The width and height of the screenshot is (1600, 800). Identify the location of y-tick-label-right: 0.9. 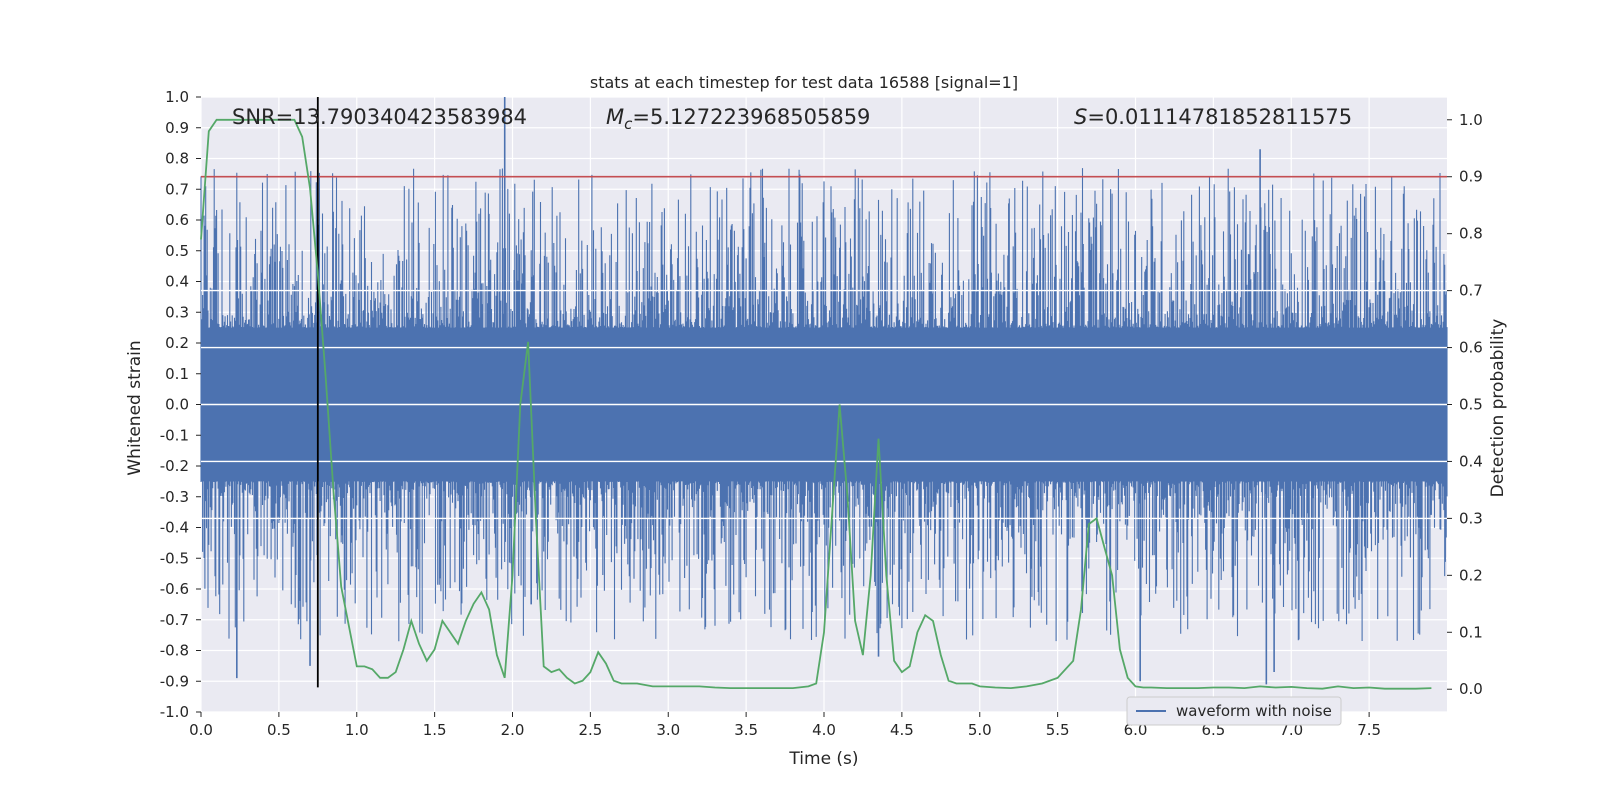
(1471, 177).